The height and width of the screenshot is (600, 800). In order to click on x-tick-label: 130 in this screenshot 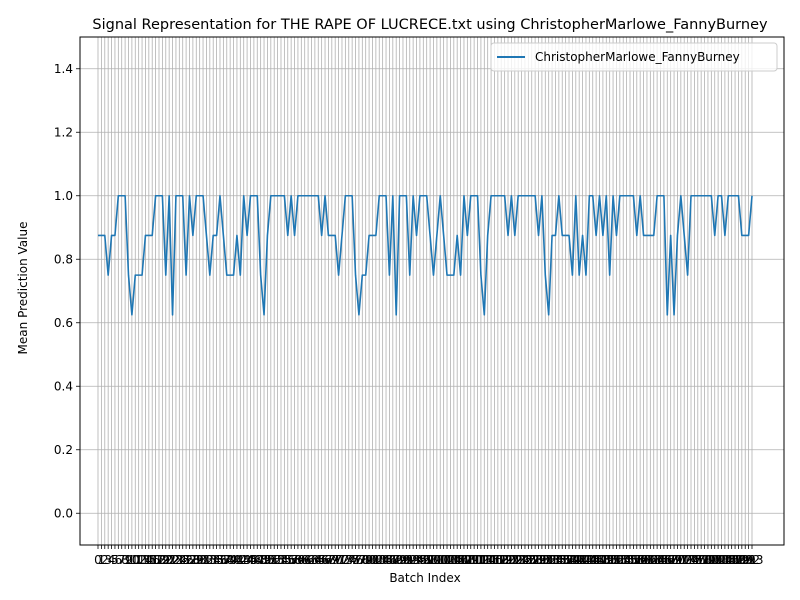, I will do `click(538, 560)`.